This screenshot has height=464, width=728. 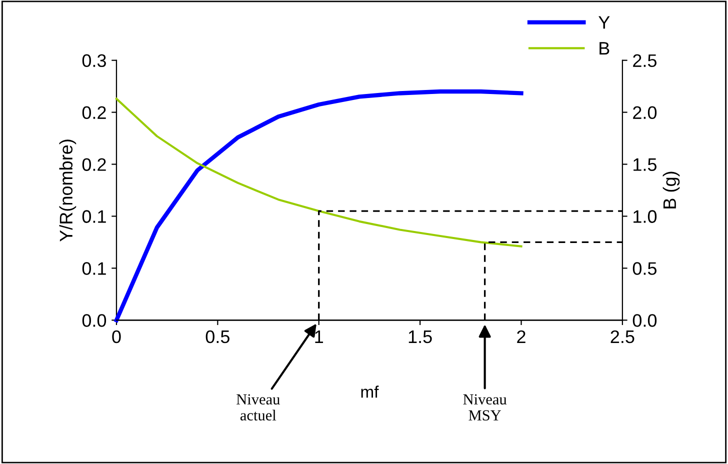 I want to click on annotation: Niveau actuel, so click(x=258, y=407).